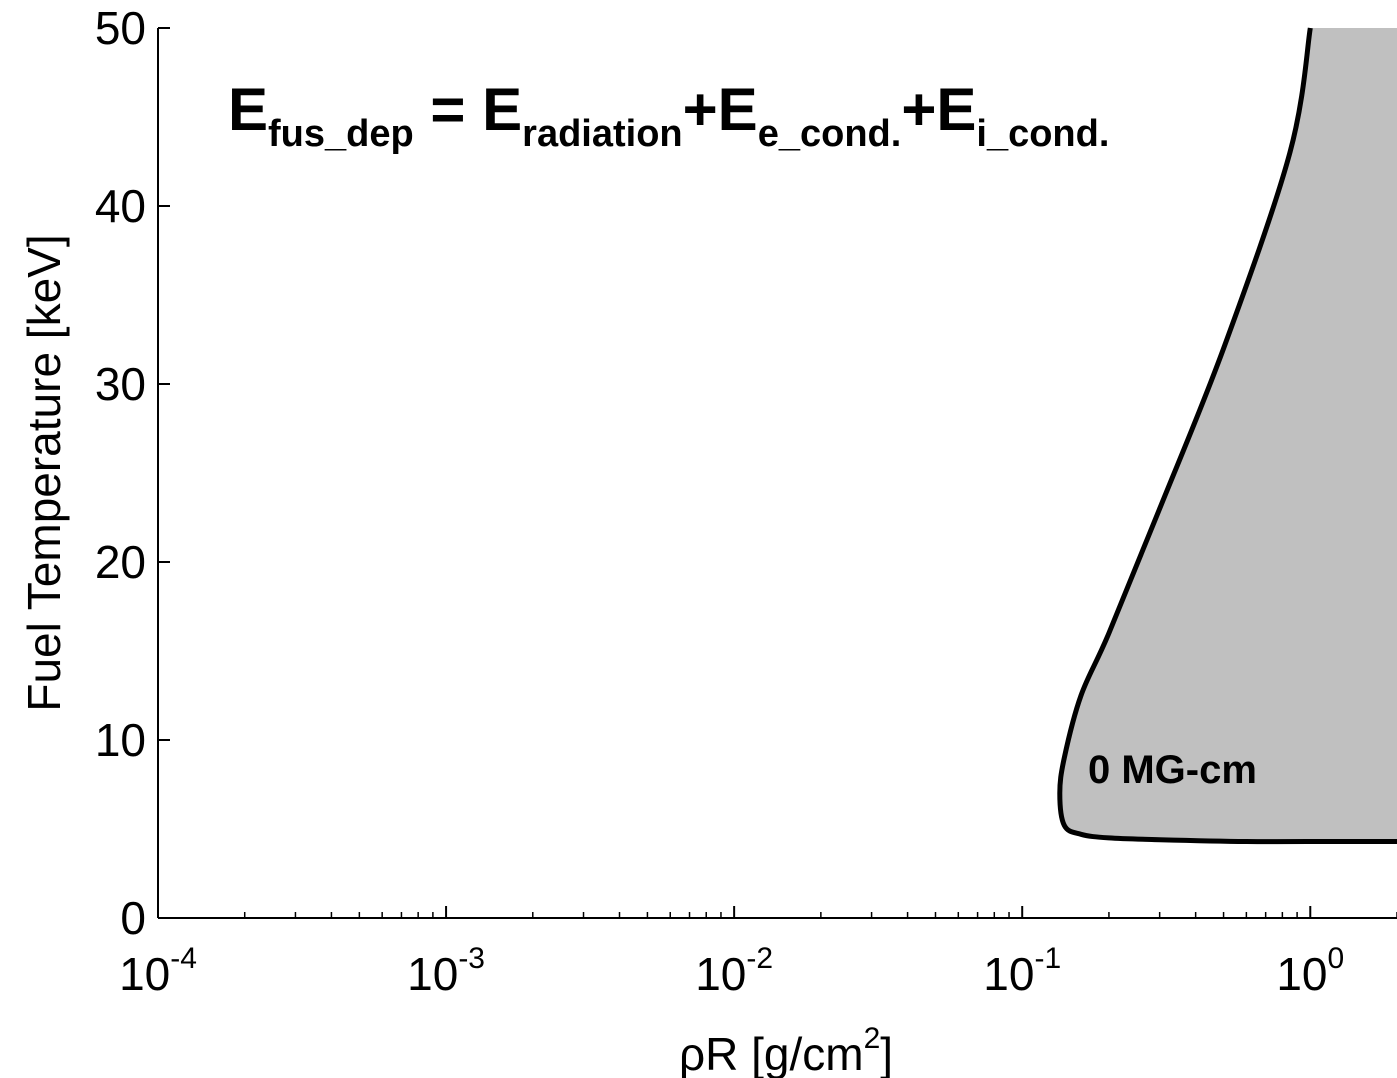 Image resolution: width=1397 pixels, height=1078 pixels. Describe the element at coordinates (918, 109) in the screenshot. I see `eq-plus2: +` at that location.